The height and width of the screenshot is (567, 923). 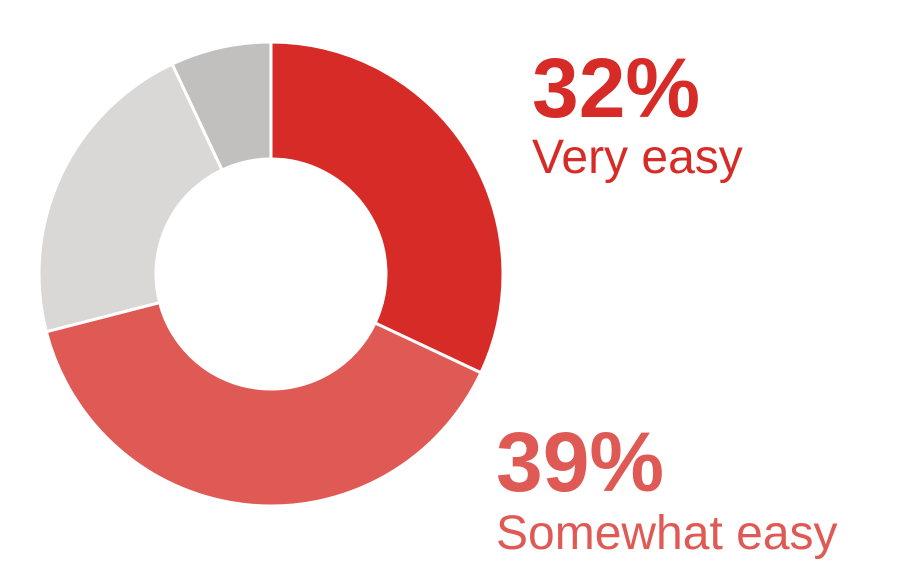 What do you see at coordinates (616, 88) in the screenshot?
I see `very-easy-percent: 32%` at bounding box center [616, 88].